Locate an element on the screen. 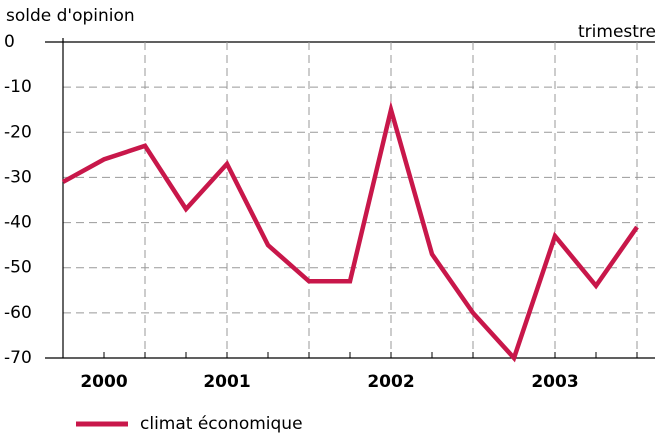  x-tick-label: 2003 is located at coordinates (554, 382).